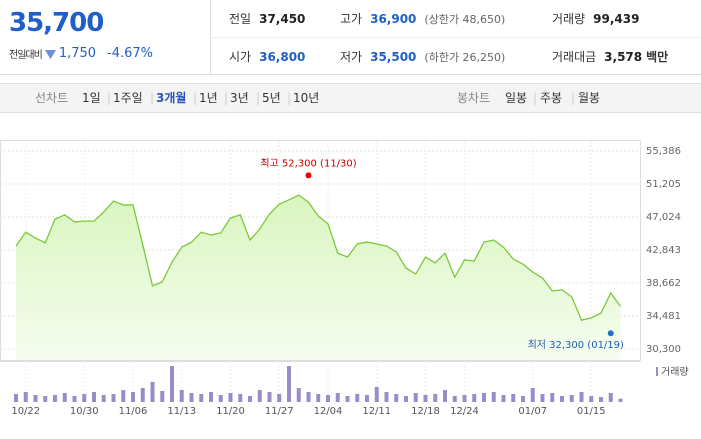 The width and height of the screenshot is (701, 439). I want to click on y-tick-label: 30,300, so click(663, 349).